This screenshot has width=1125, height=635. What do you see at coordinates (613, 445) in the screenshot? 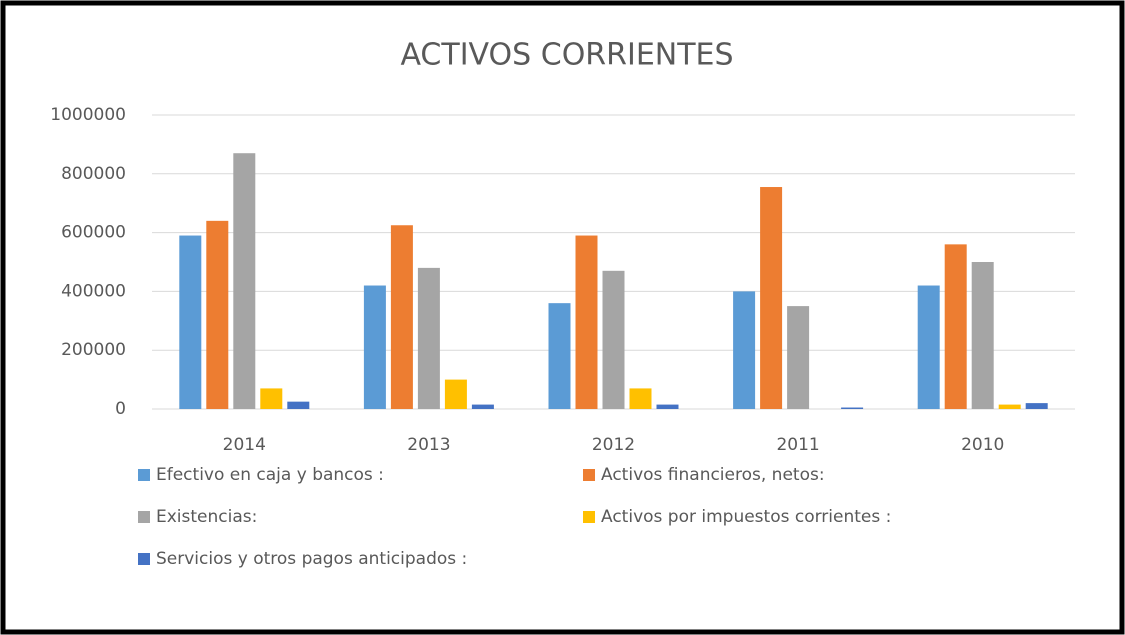
I see `x-tick-label: 2012` at bounding box center [613, 445].